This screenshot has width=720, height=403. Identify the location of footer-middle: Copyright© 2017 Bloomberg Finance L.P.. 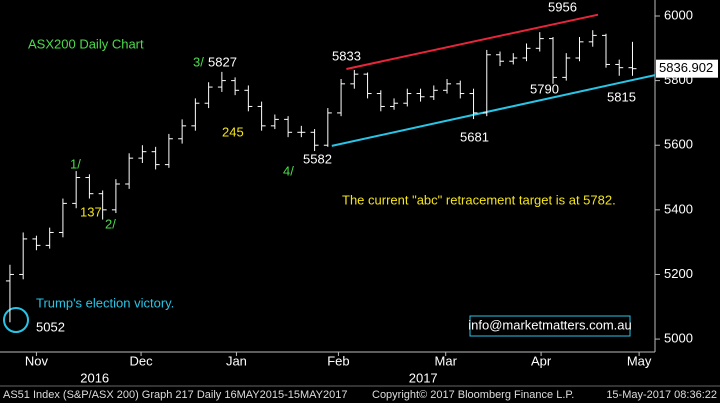
(473, 395).